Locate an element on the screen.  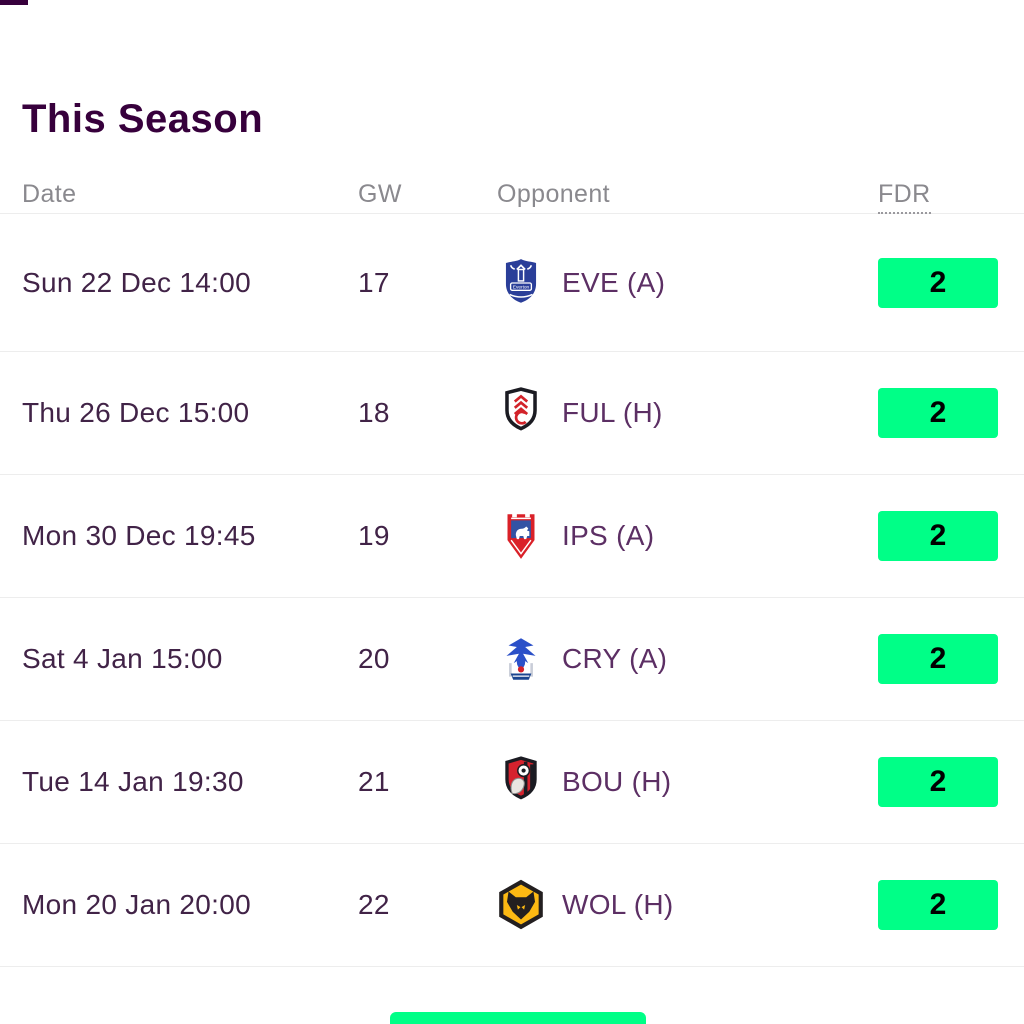
fixture-gameweek: 21 is located at coordinates (374, 781).